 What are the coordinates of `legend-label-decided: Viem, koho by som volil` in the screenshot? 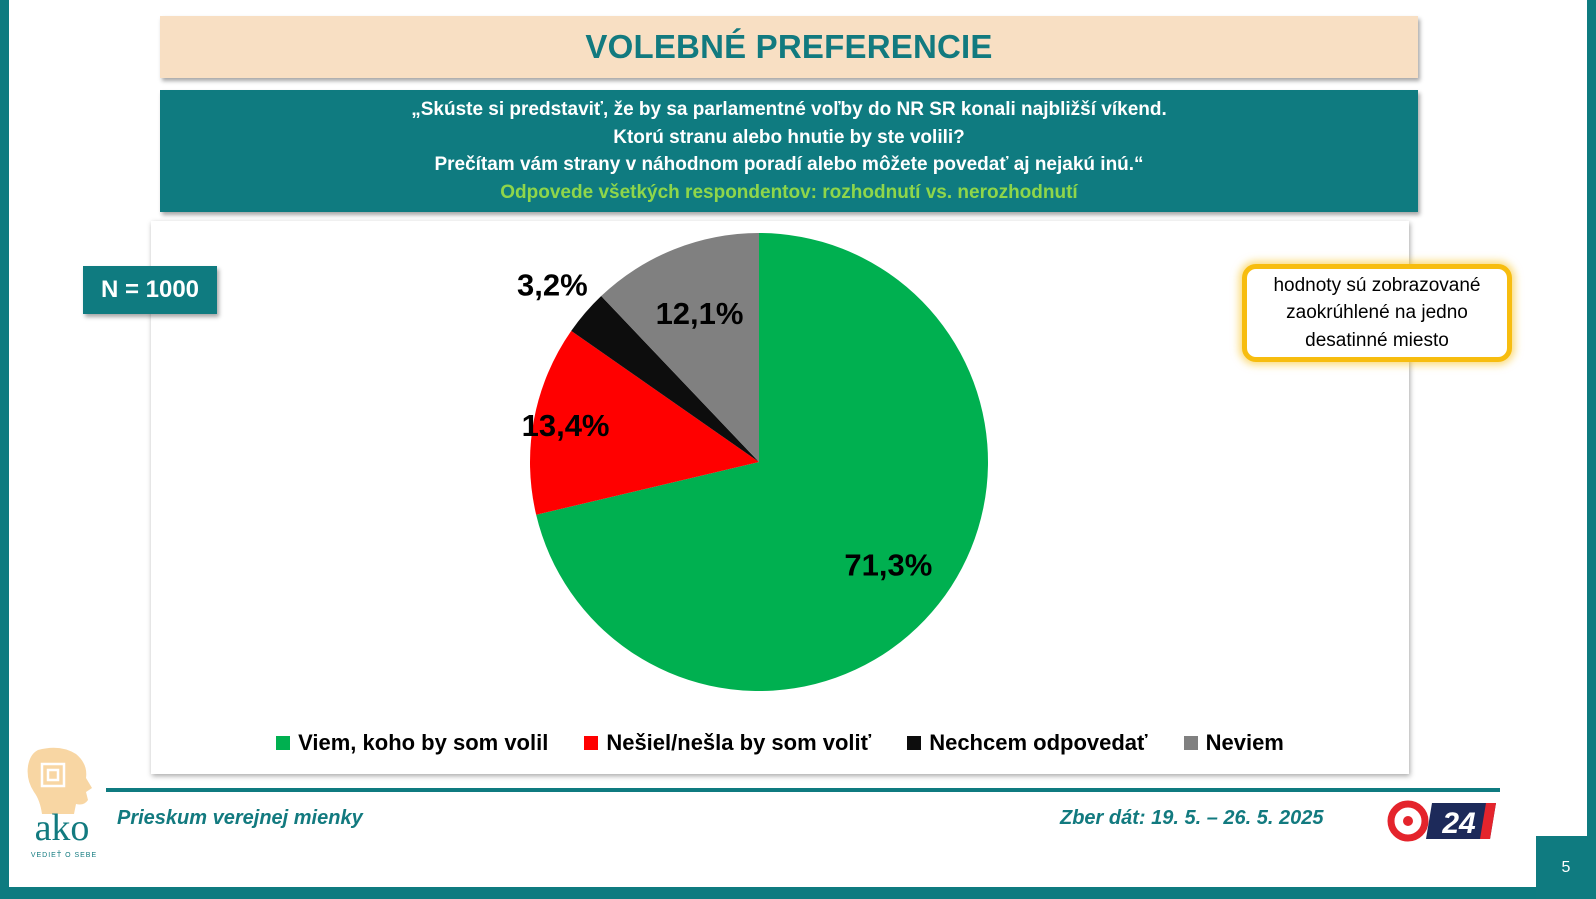 It's located at (423, 742).